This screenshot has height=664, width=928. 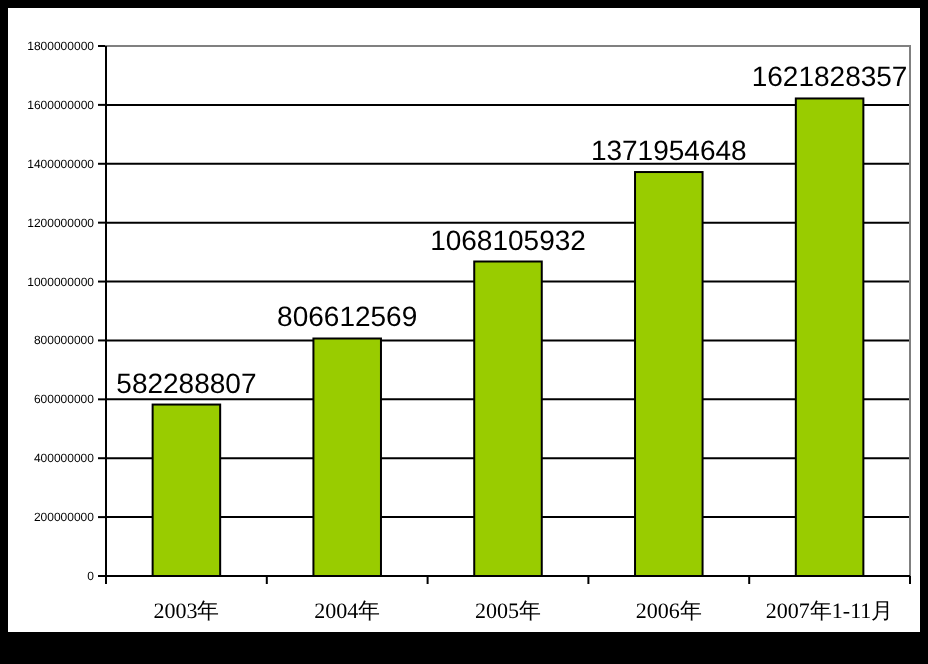 I want to click on data-label: 1371954648, so click(x=669, y=150).